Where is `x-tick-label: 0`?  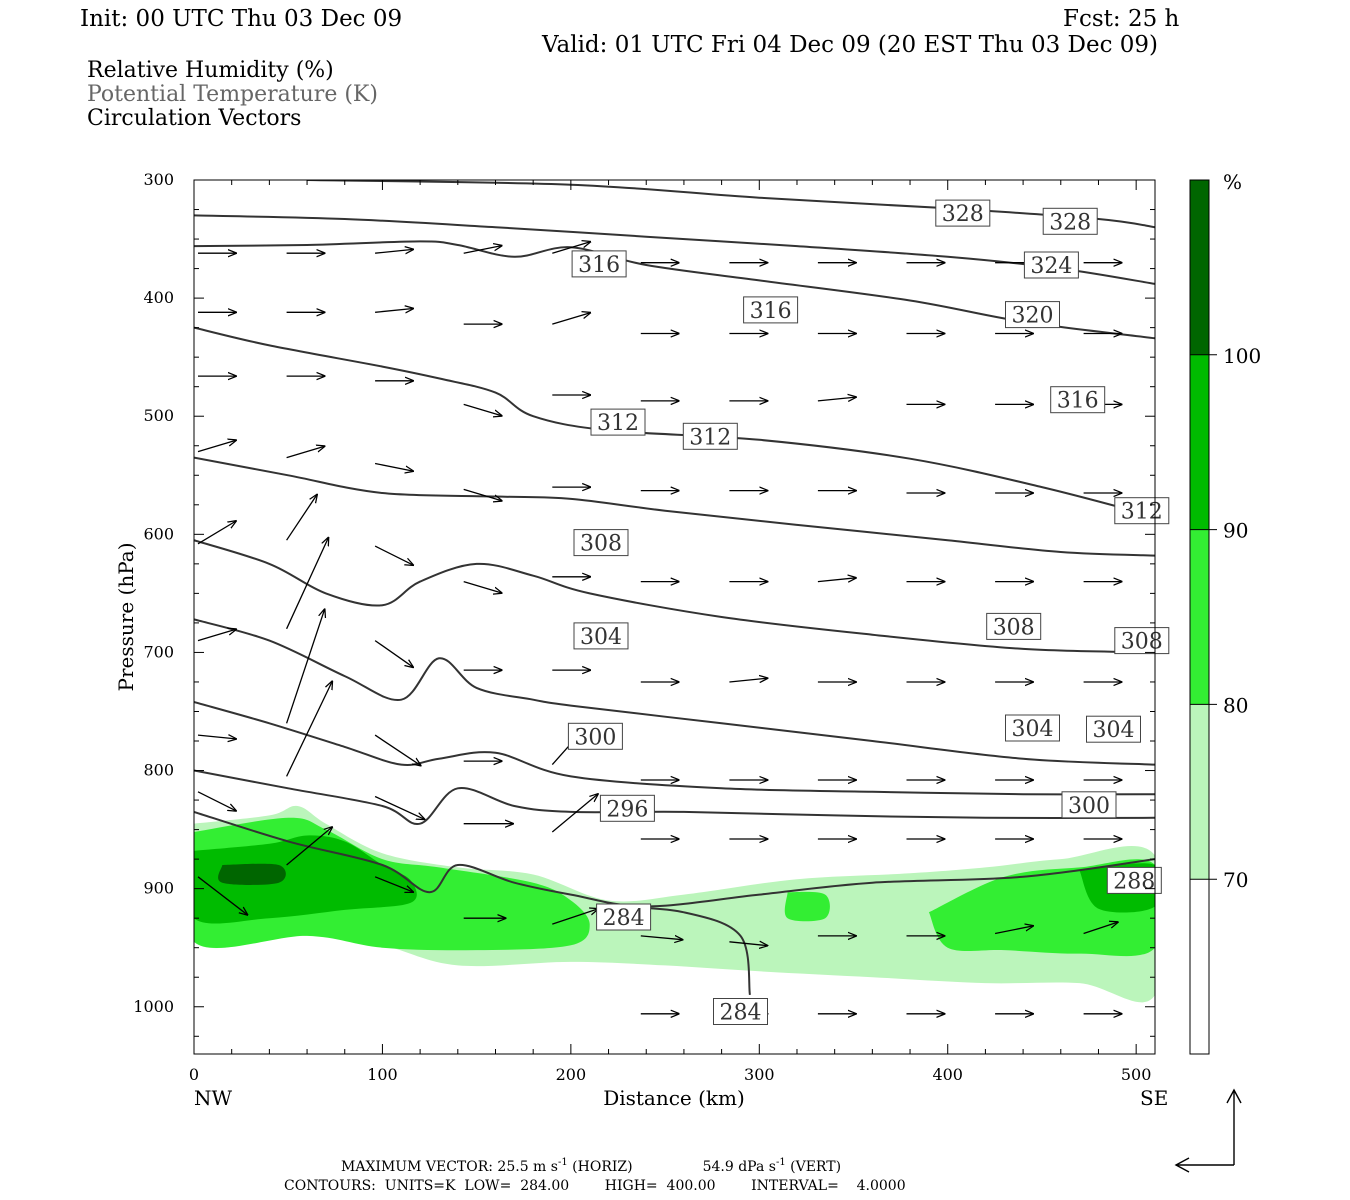
x-tick-label: 0 is located at coordinates (194, 1074).